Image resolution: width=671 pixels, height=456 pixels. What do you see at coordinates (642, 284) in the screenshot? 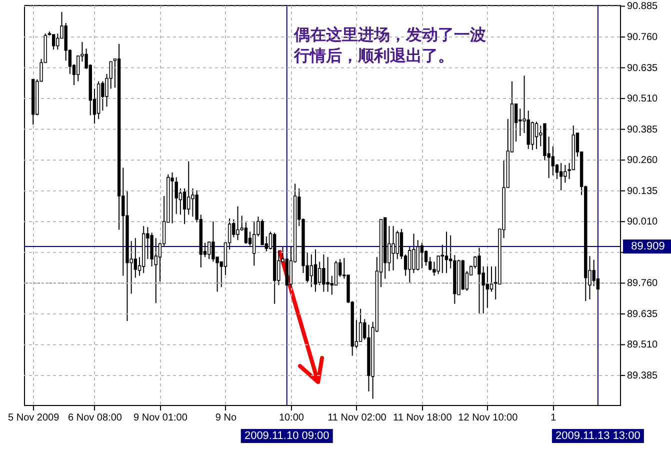
I see `y-tick-label: 89.760` at bounding box center [642, 284].